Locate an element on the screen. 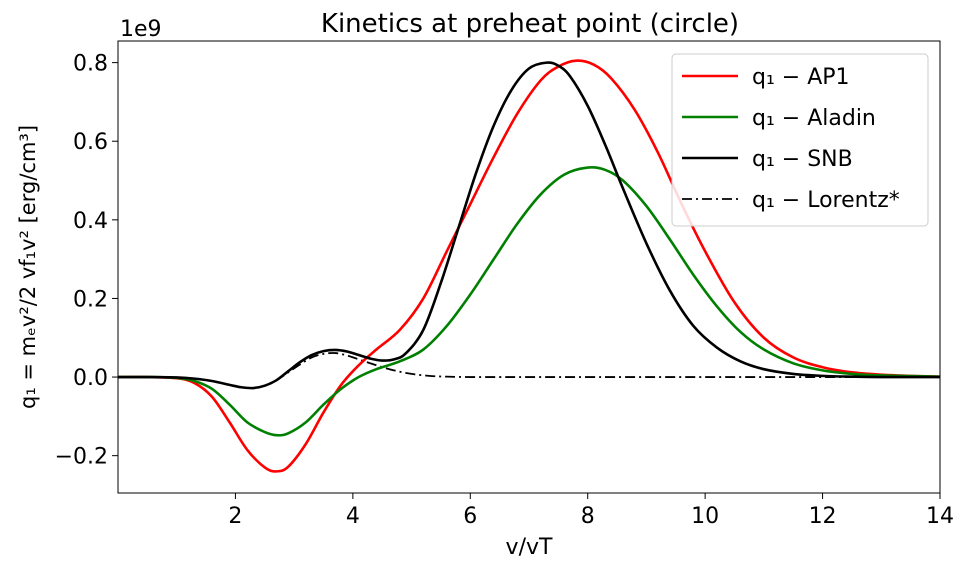 The height and width of the screenshot is (566, 966). x-tick-label: 12 is located at coordinates (823, 516).